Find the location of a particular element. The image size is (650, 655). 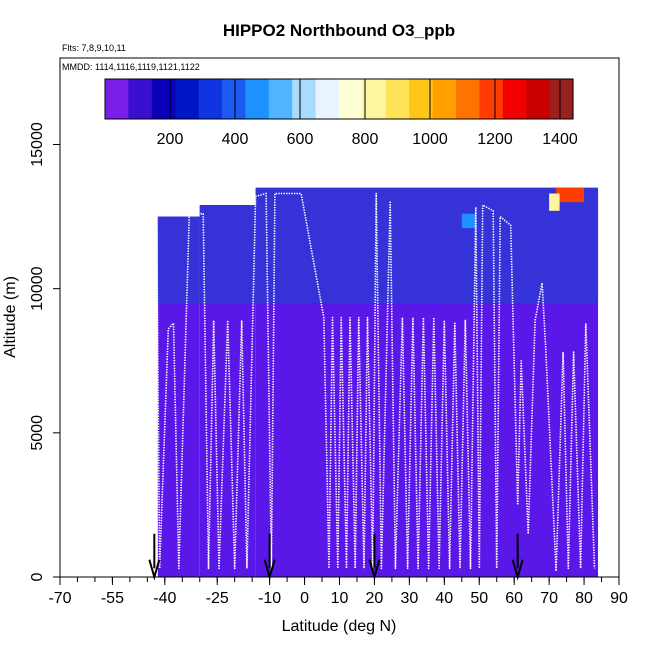

y-tick-label: 5000 is located at coordinates (37, 433).